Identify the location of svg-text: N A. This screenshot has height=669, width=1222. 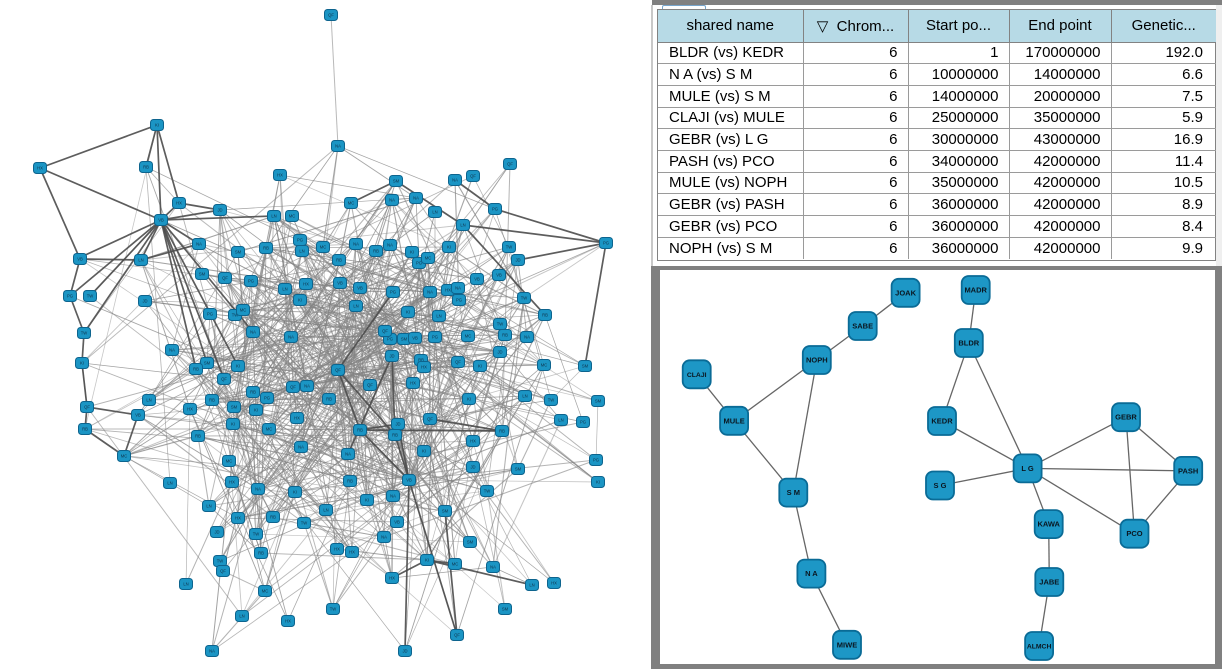
(811, 573).